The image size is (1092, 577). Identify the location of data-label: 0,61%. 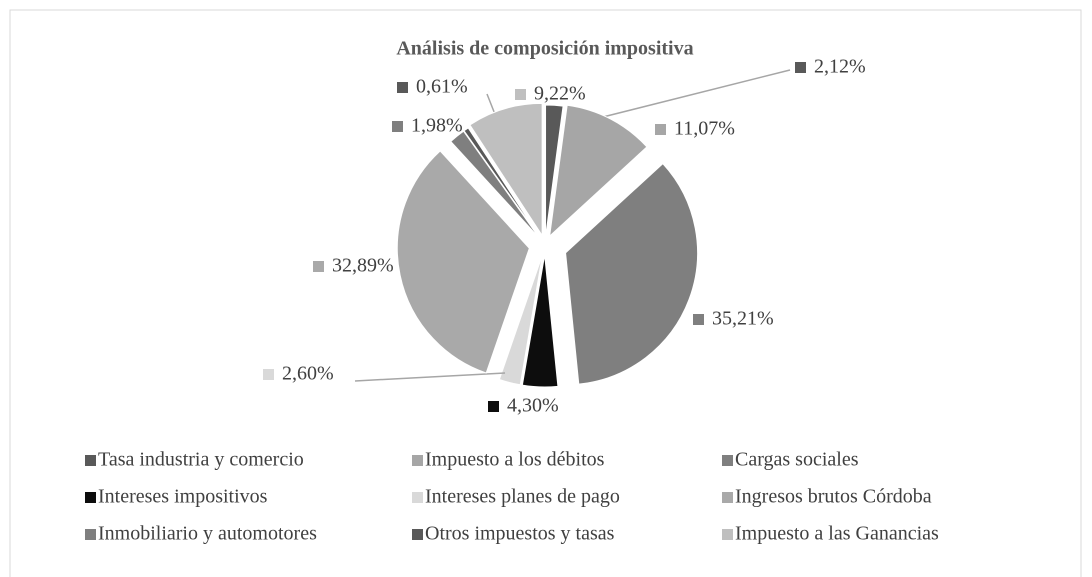
(442, 87).